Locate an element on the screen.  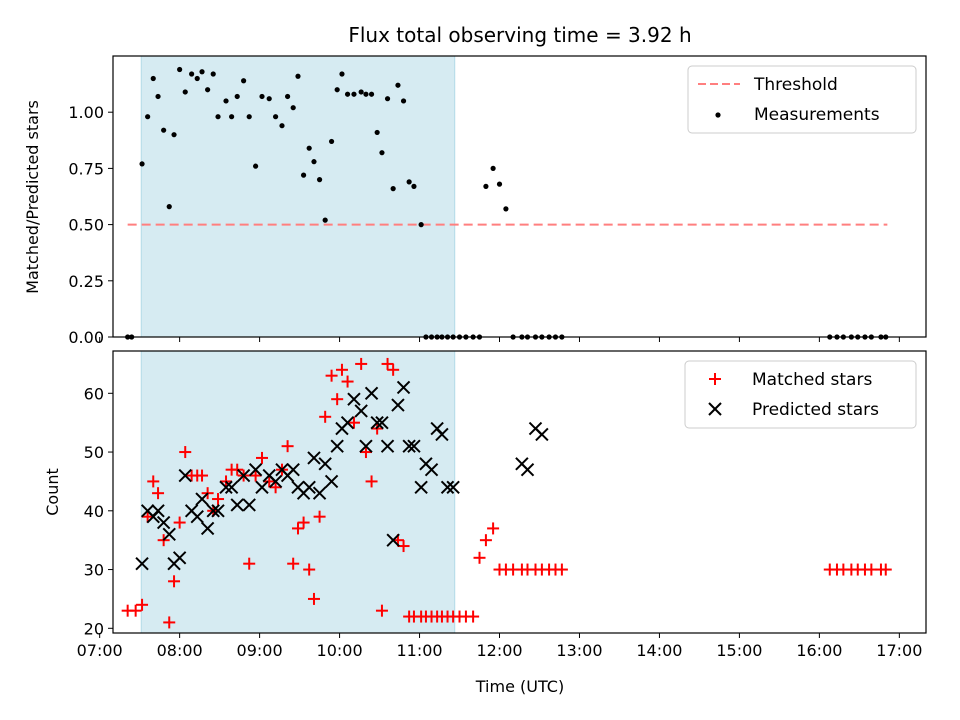
y-tick-label: 0.25 is located at coordinates (86, 281).